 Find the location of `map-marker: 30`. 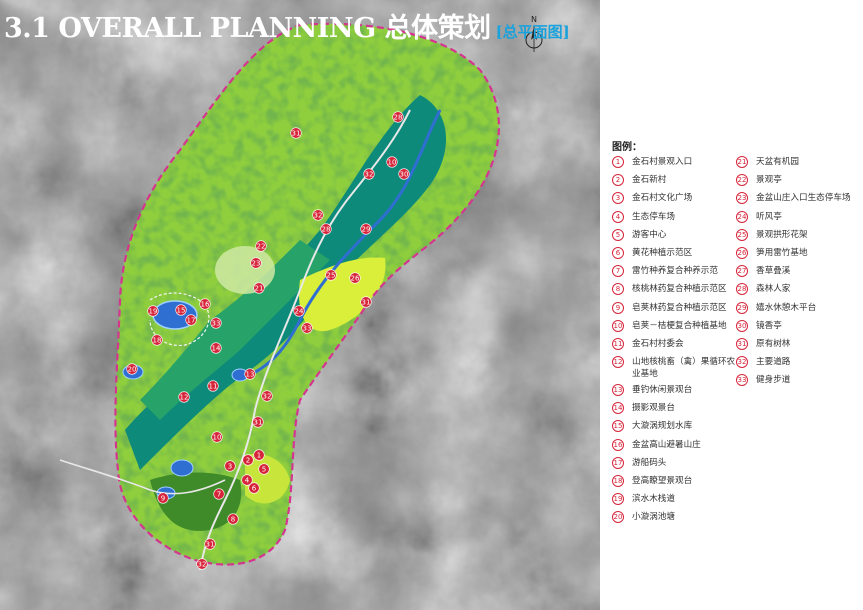

map-marker: 30 is located at coordinates (404, 174).